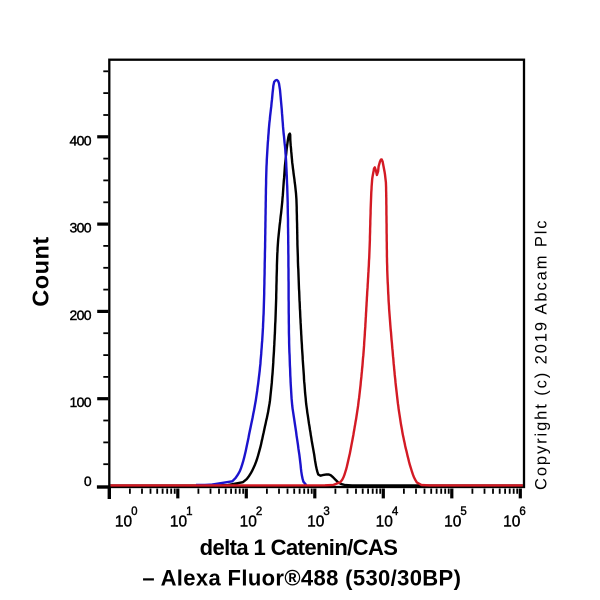 The image size is (600, 600). What do you see at coordinates (301, 578) in the screenshot?
I see `svg-text: – Alexa Fluor®488 (530/30BP)` at bounding box center [301, 578].